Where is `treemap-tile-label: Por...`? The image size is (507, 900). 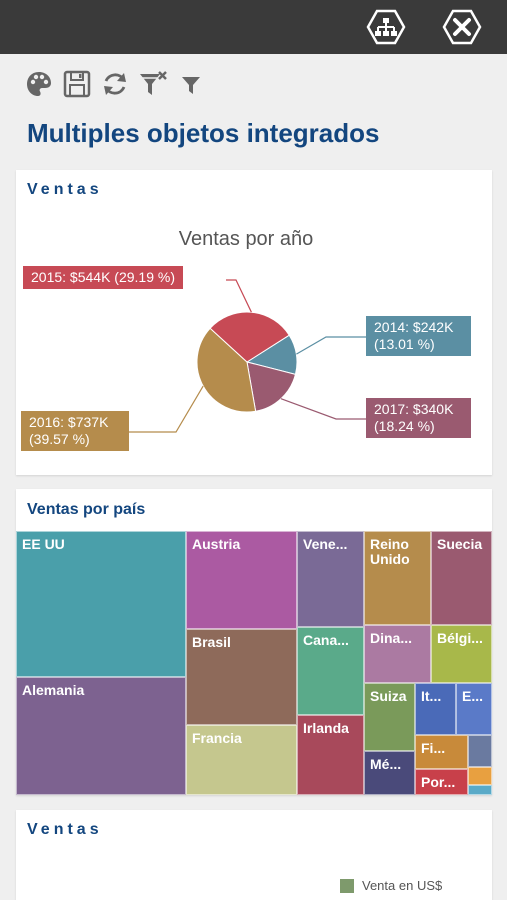 treemap-tile-label: Por... is located at coordinates (438, 782).